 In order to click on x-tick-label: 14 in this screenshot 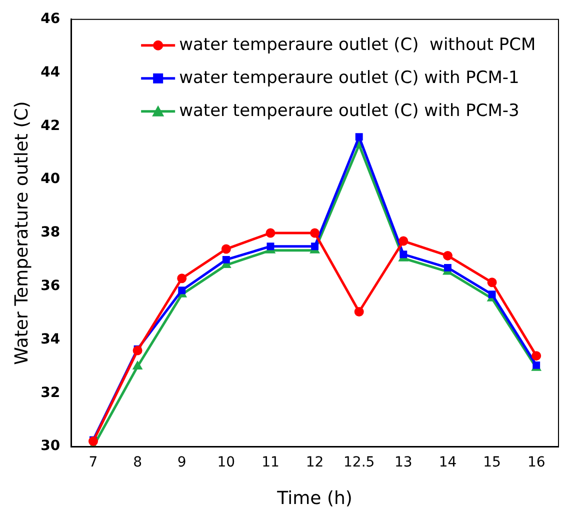, I will do `click(447, 462)`.